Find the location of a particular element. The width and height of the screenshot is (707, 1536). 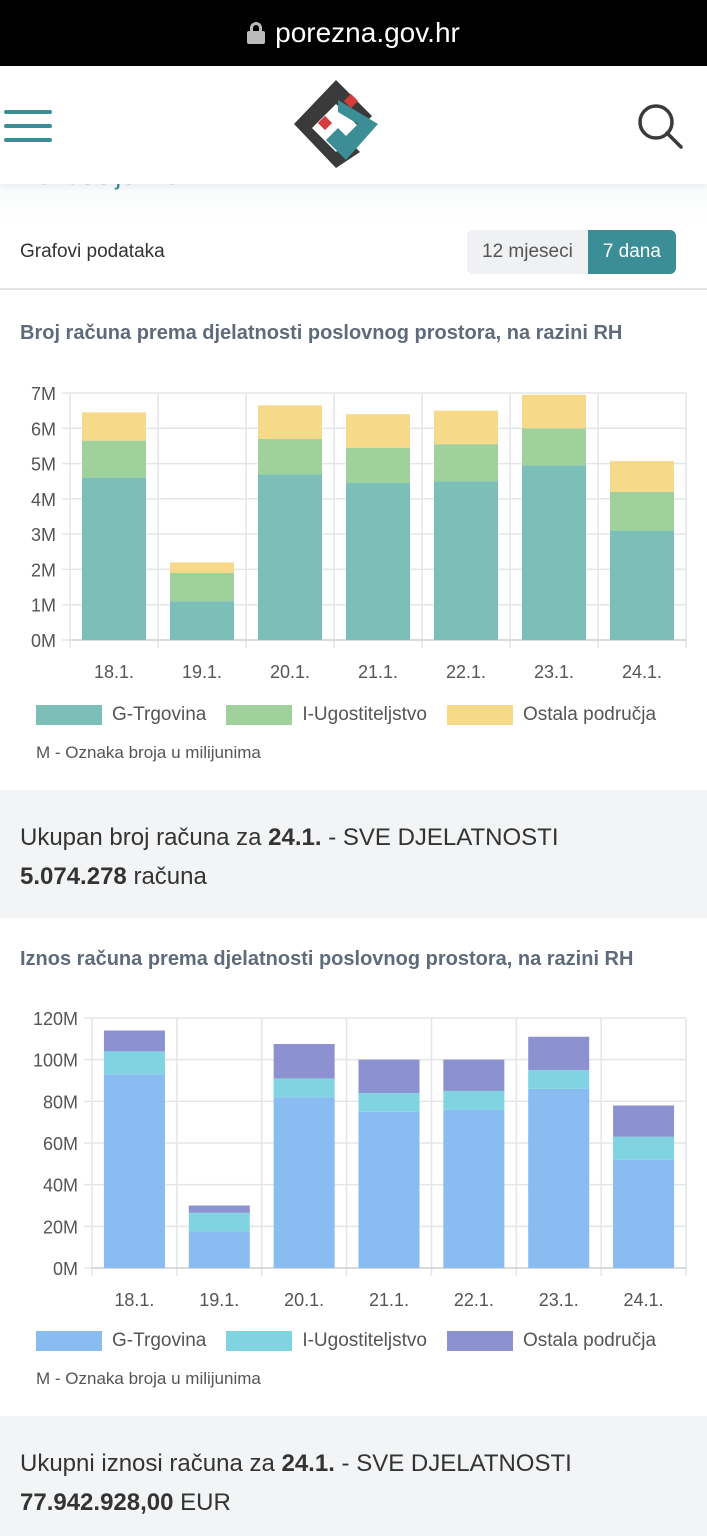

x-tick-label: 18.1. is located at coordinates (114, 672).